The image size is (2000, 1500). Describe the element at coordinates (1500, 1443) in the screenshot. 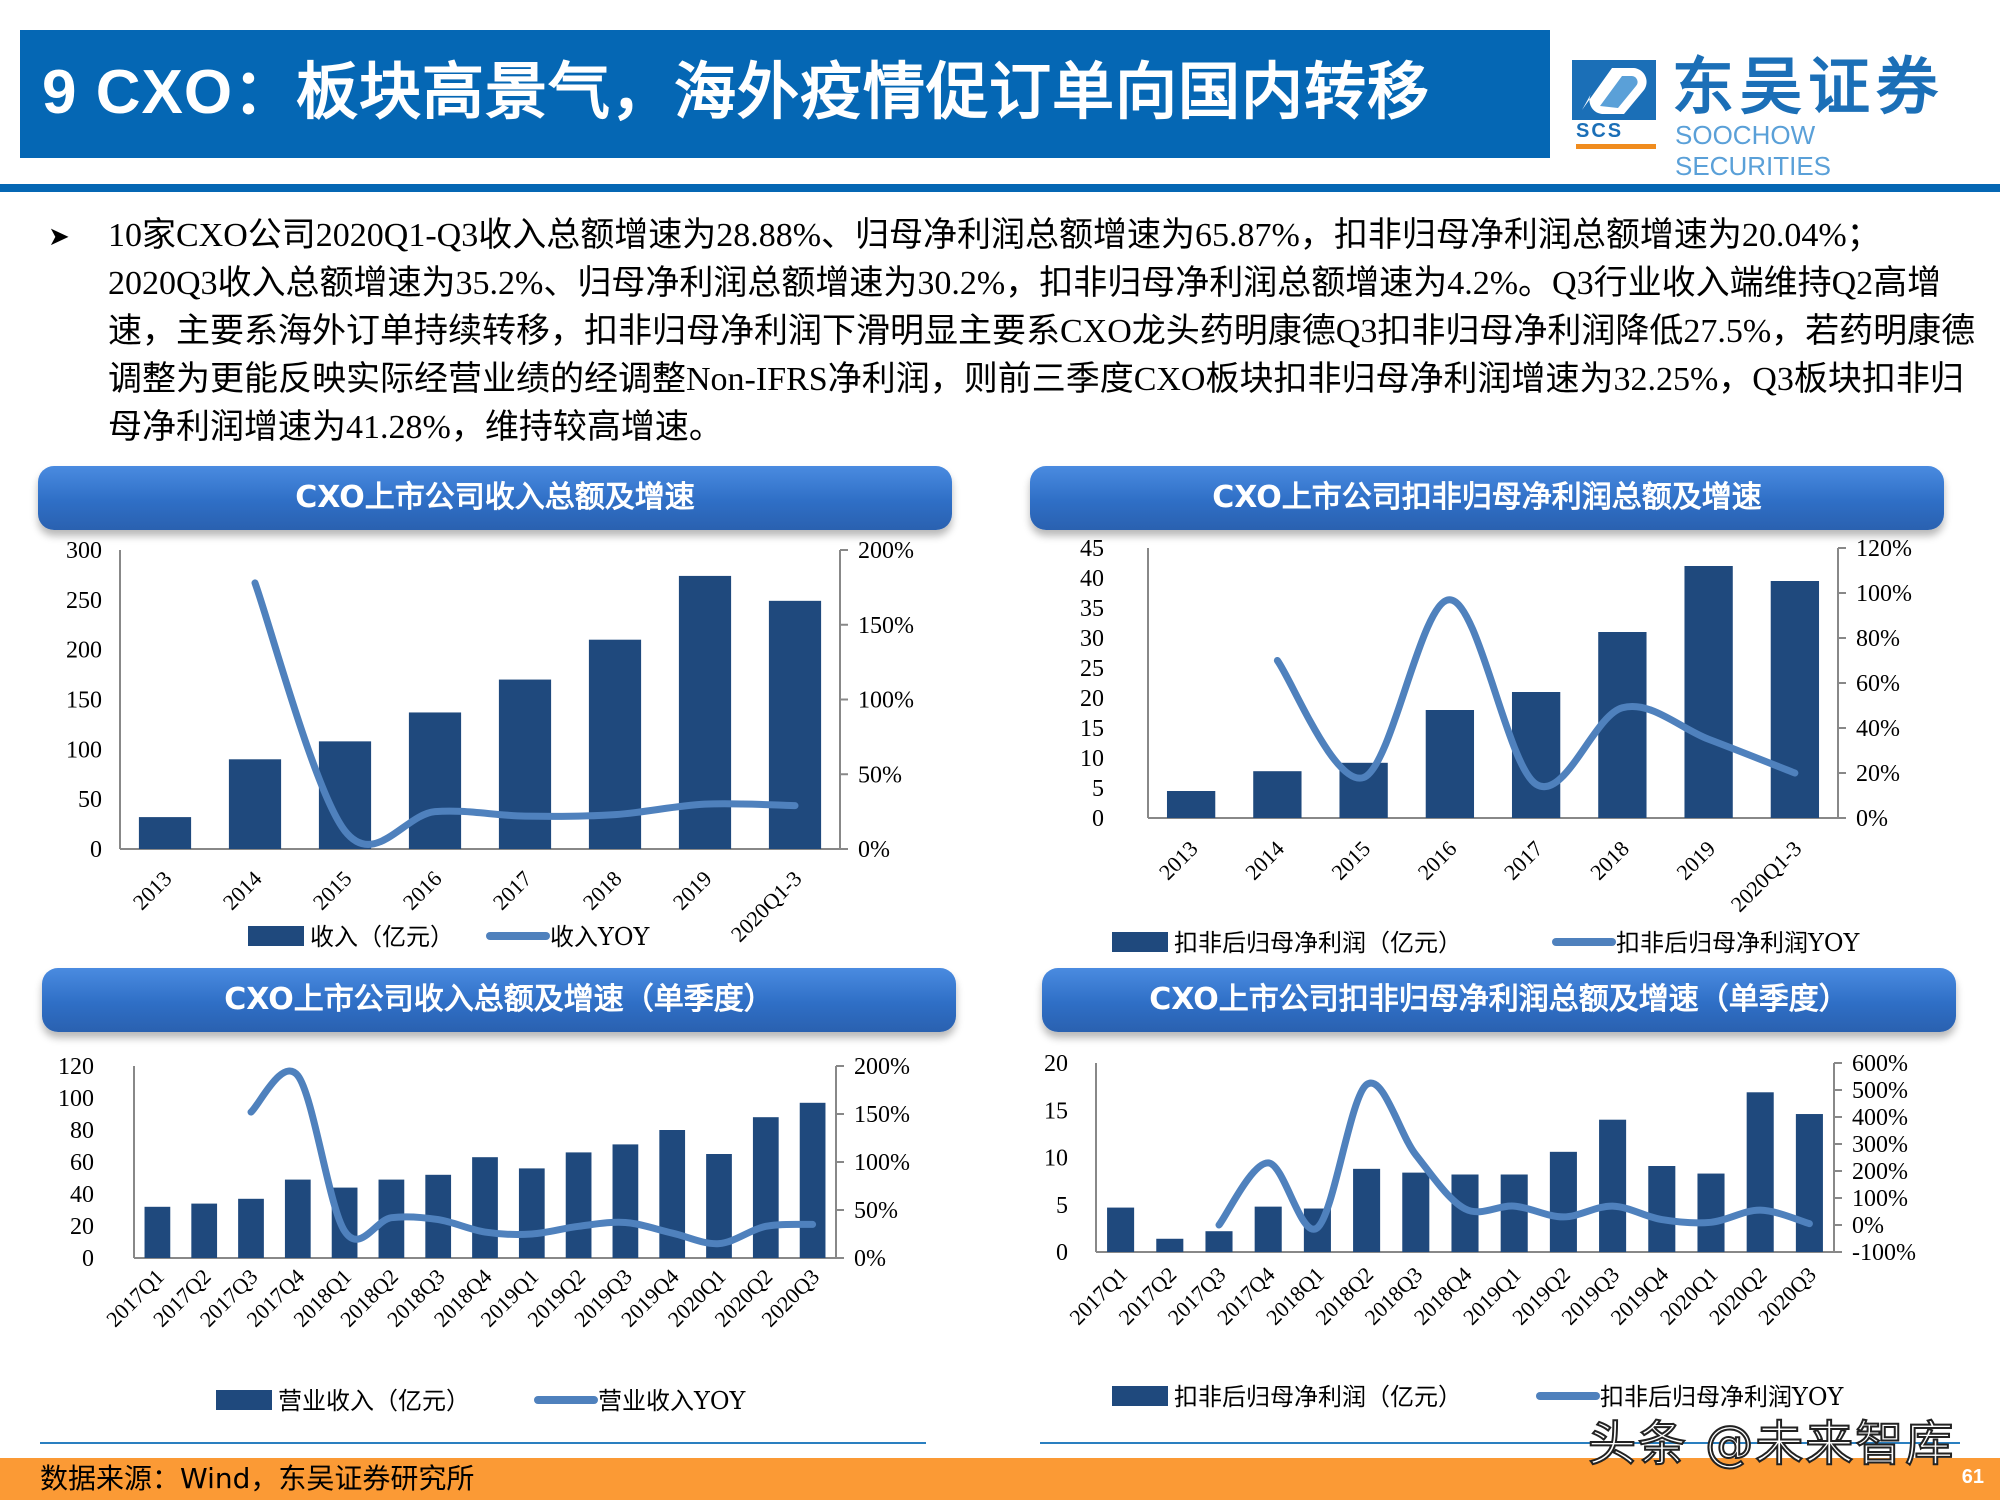

I see `footer-rule-right` at that location.